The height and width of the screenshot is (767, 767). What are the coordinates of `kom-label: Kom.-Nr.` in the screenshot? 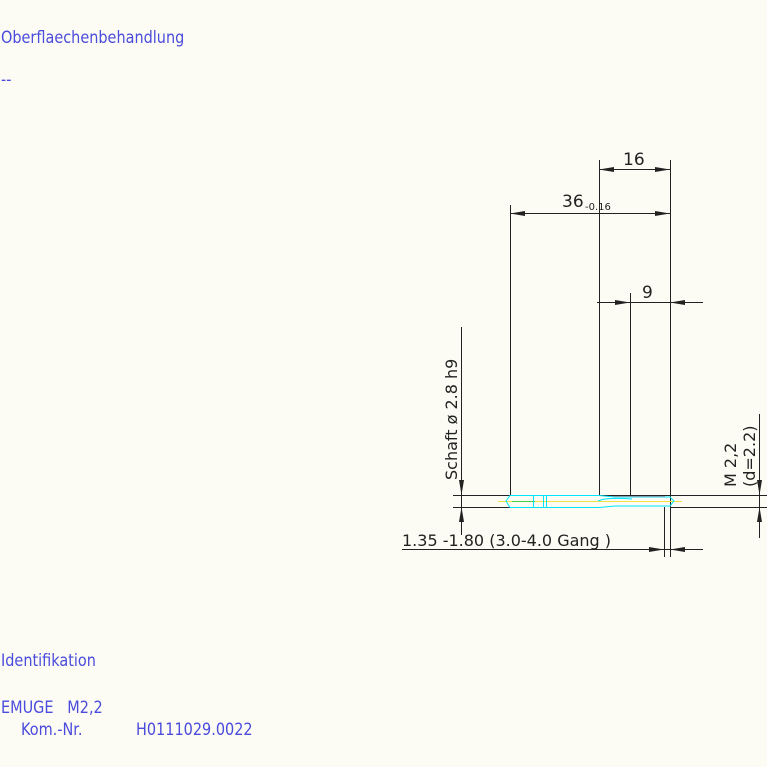 It's located at (52, 730).